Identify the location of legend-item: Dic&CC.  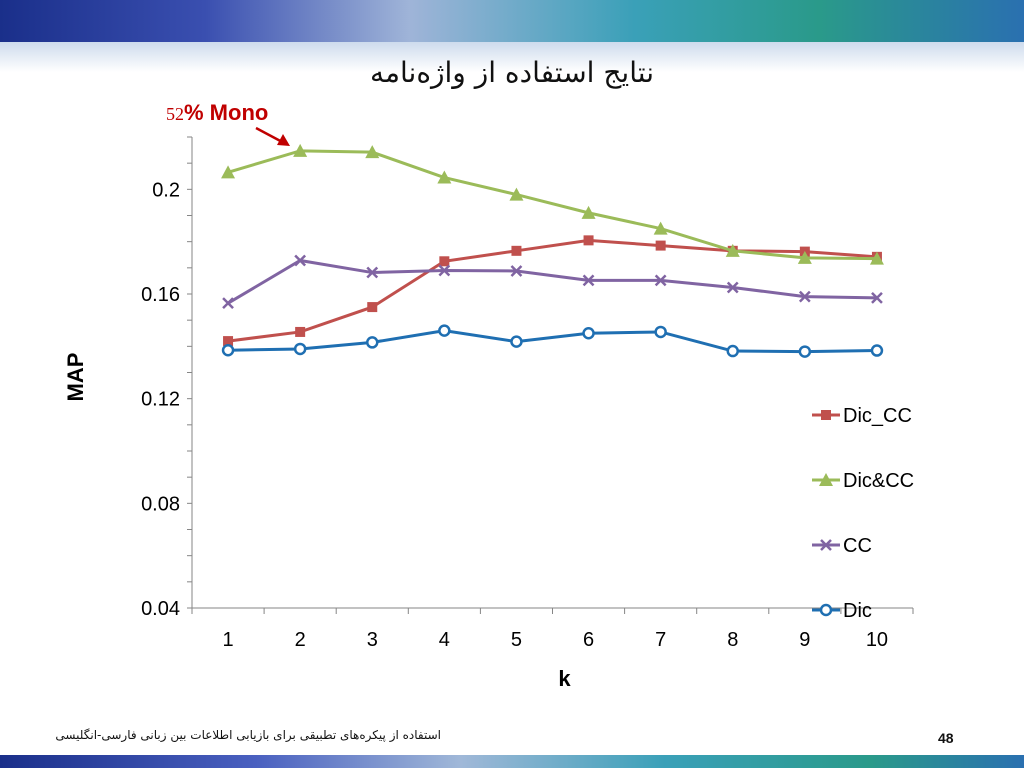
(863, 481).